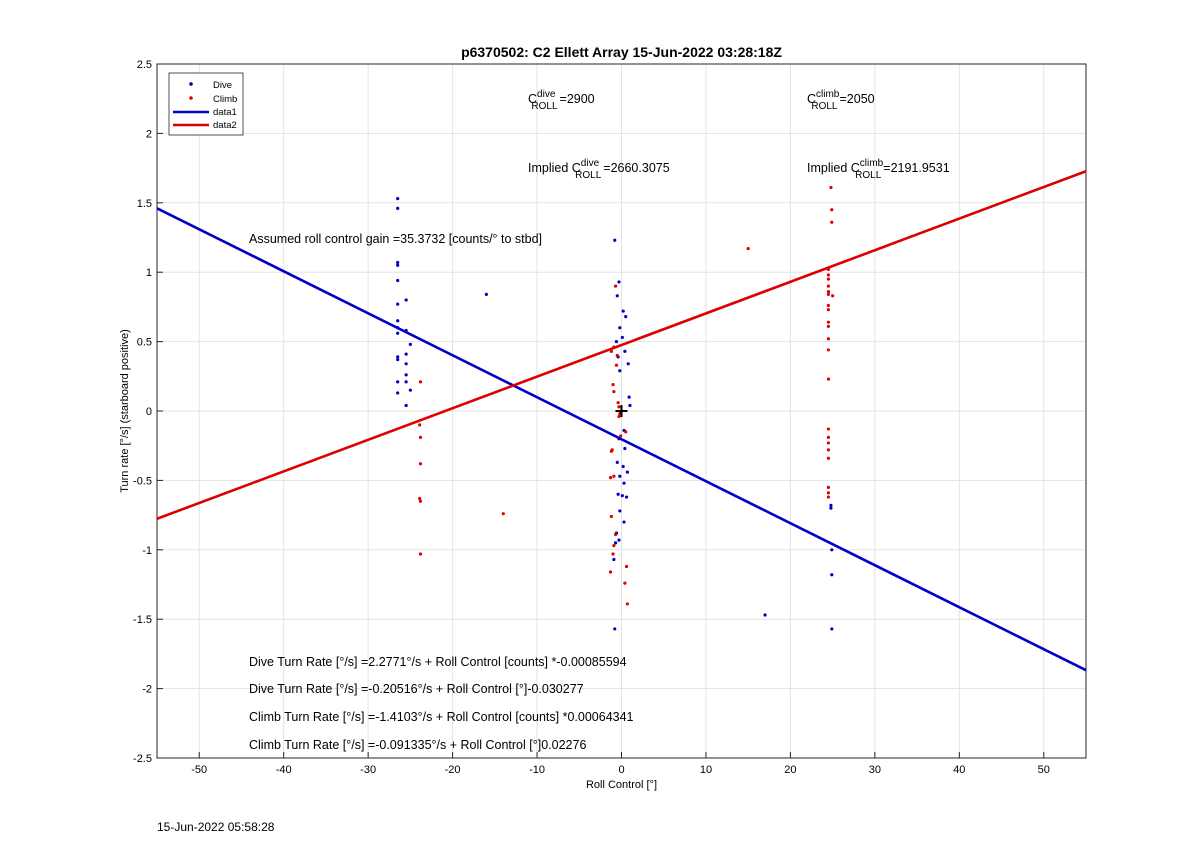 The width and height of the screenshot is (1200, 851). Describe the element at coordinates (621, 770) in the screenshot. I see `x-tick-label: 0` at that location.